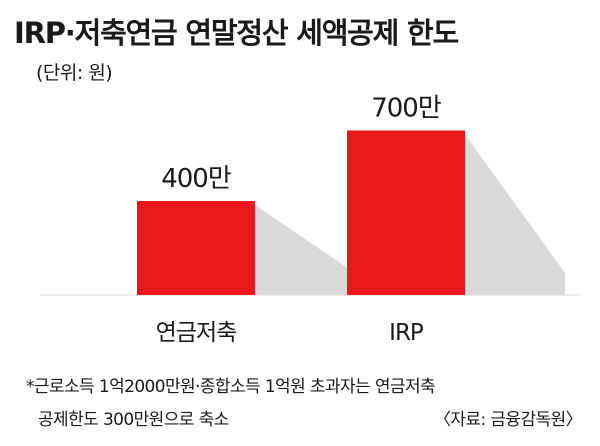 The image size is (600, 446). Describe the element at coordinates (196, 333) in the screenshot. I see `category-label: 연금저축` at that location.